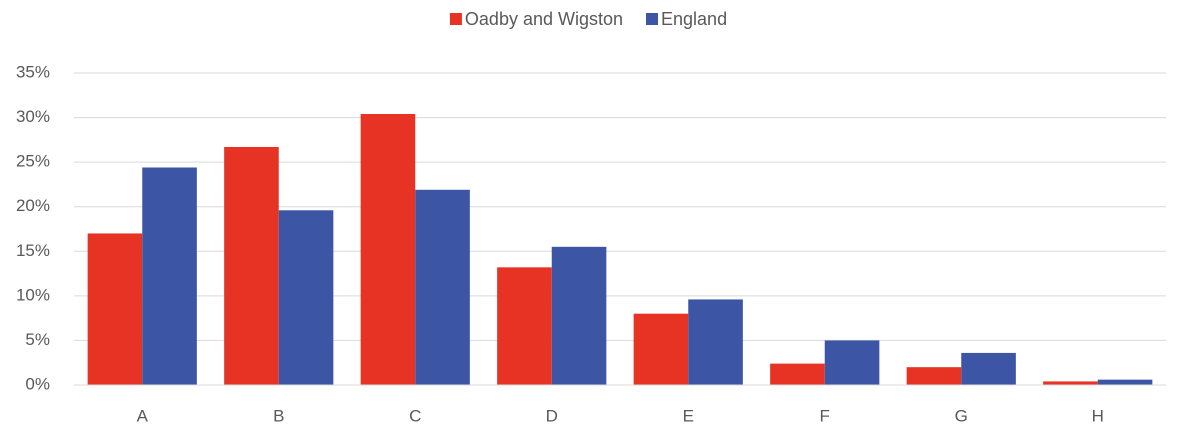  What do you see at coordinates (688, 415) in the screenshot?
I see `x-tick-label: E` at bounding box center [688, 415].